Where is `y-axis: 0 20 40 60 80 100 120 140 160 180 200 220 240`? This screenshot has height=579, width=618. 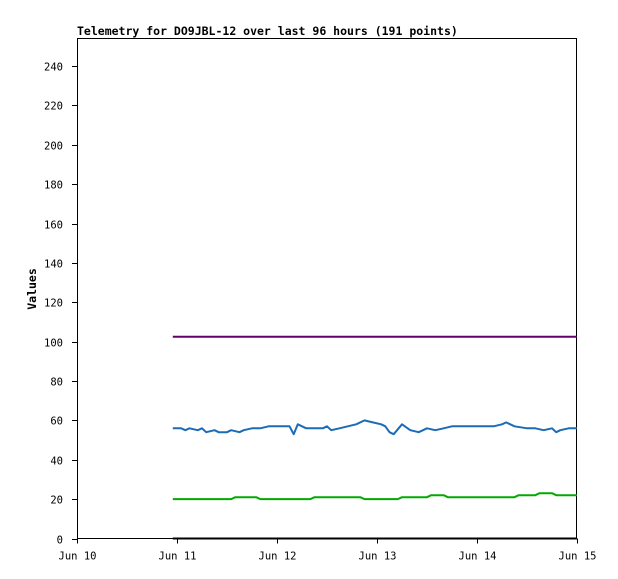 y-axis: 0 20 40 60 80 100 120 140 160 180 200 220 240 is located at coordinates (60, 304).